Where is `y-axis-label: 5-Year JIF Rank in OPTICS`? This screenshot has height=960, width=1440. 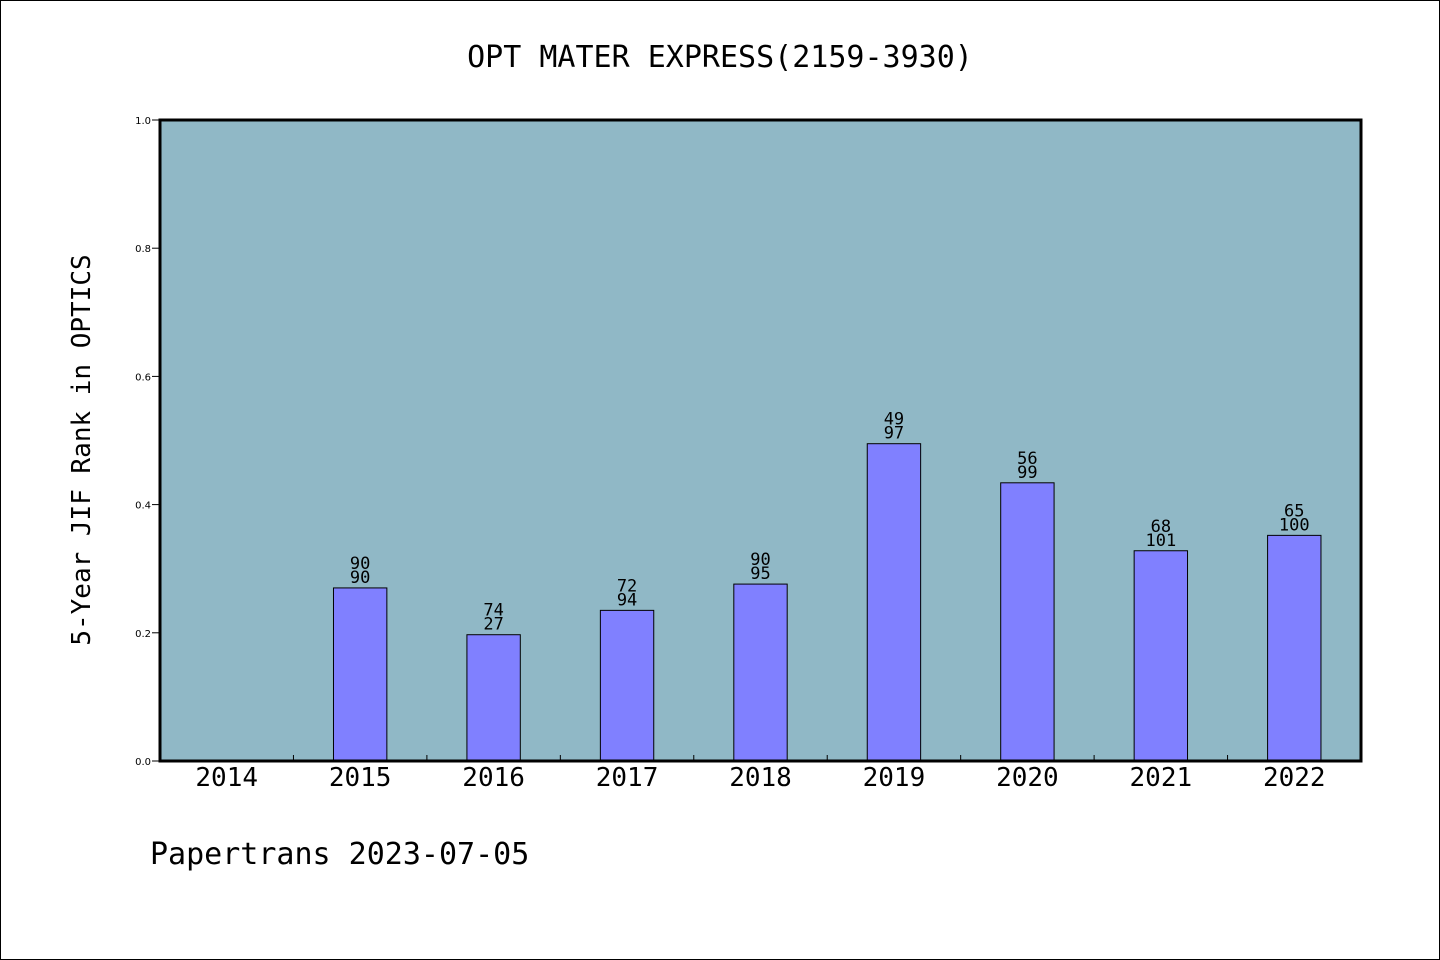
y-axis-label: 5-Year JIF Rank in OPTICS is located at coordinates (82, 449).